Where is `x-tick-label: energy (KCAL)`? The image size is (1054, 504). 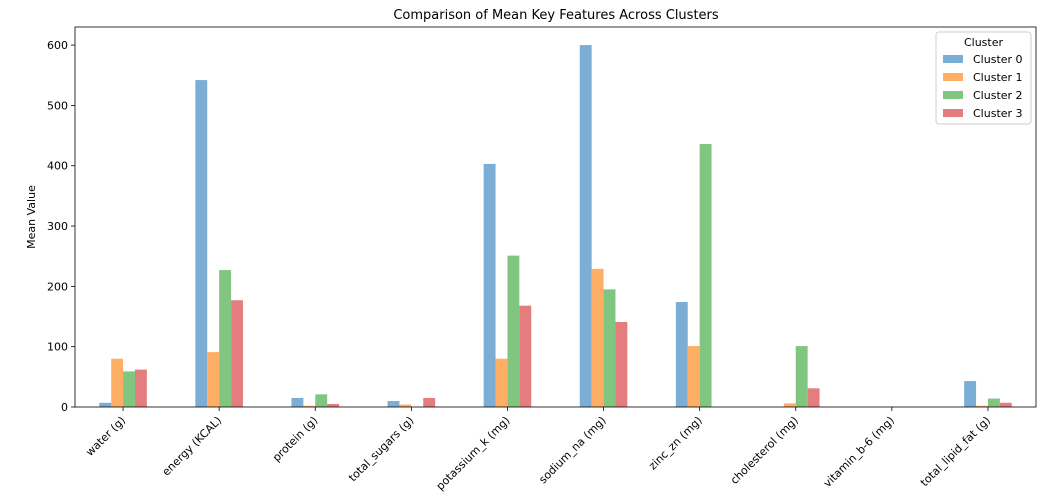
x-tick-label: energy (KCAL) is located at coordinates (192, 446).